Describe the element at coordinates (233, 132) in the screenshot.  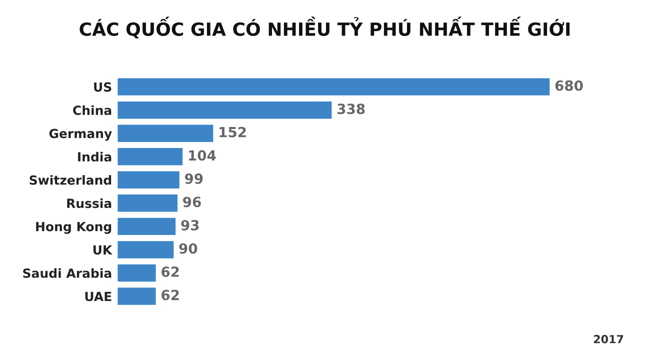
I see `data-label: 152` at that location.